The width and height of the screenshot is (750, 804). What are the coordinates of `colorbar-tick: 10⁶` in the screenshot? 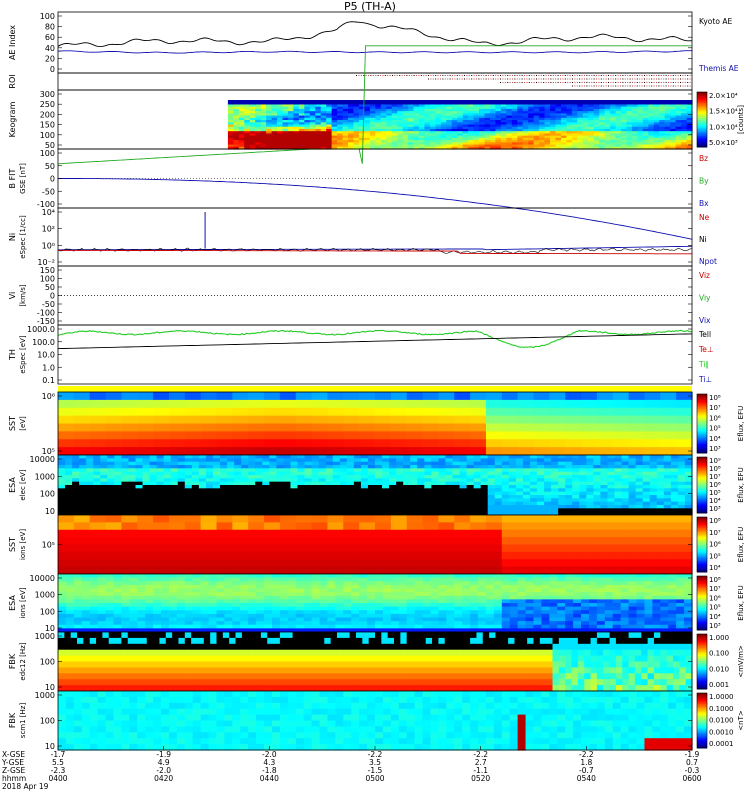 It's located at (715, 418).